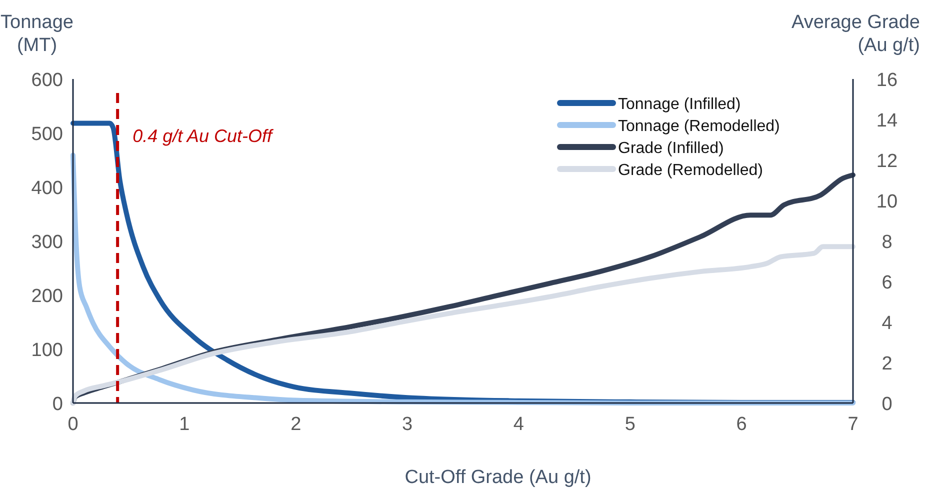  Describe the element at coordinates (518, 424) in the screenshot. I see `x-tick-label: 4` at that location.